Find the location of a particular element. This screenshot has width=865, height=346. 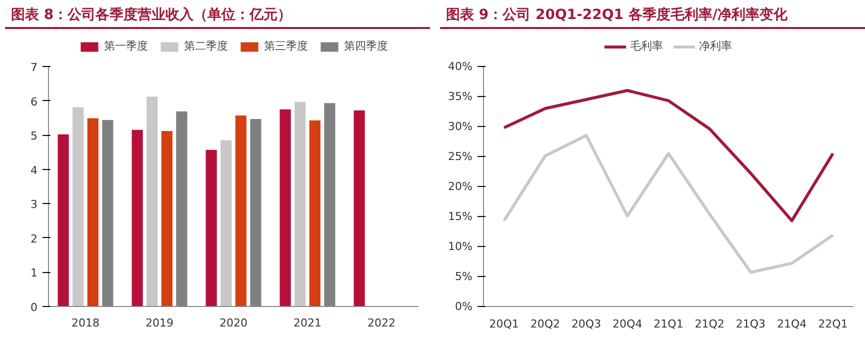

x-tick-label: 2018 is located at coordinates (86, 323).